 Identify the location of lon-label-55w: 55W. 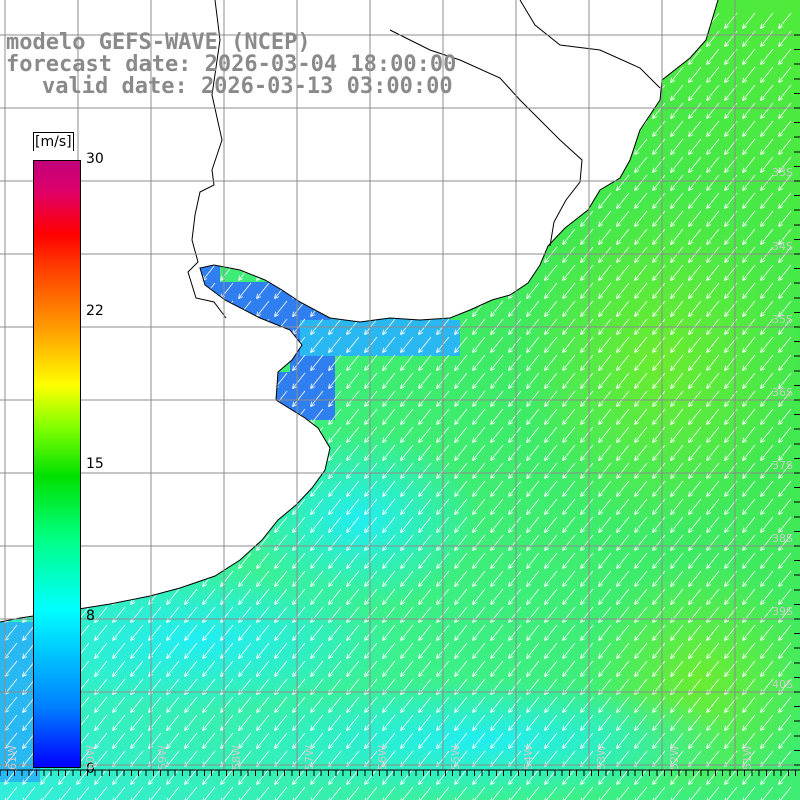
(455, 757).